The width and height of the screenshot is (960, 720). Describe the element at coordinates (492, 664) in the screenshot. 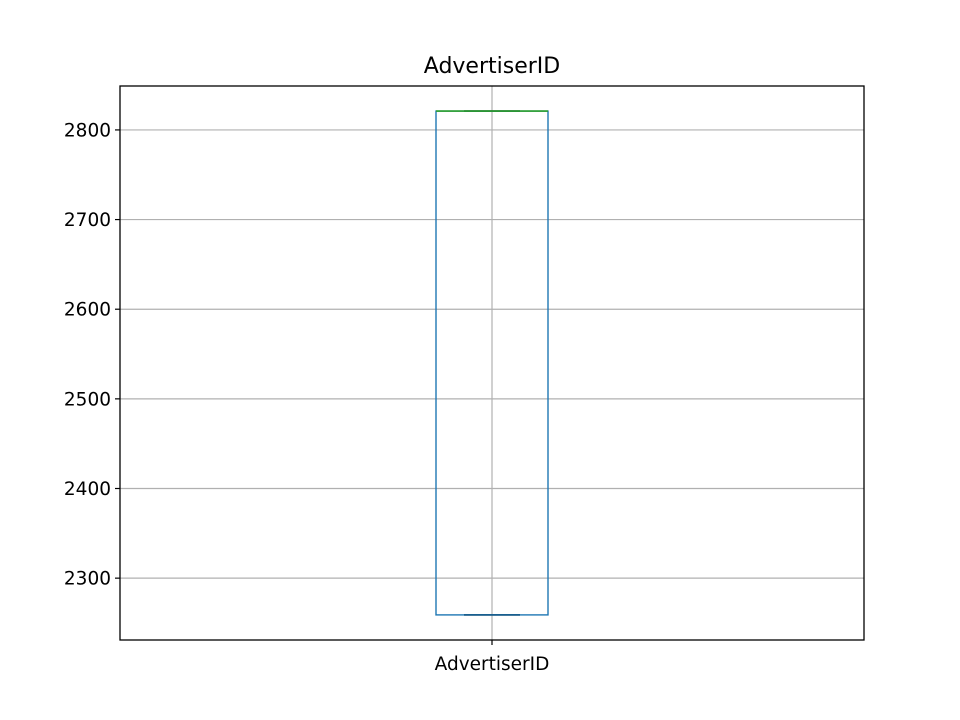

I see `x-tick-label: AdvertiserID` at that location.